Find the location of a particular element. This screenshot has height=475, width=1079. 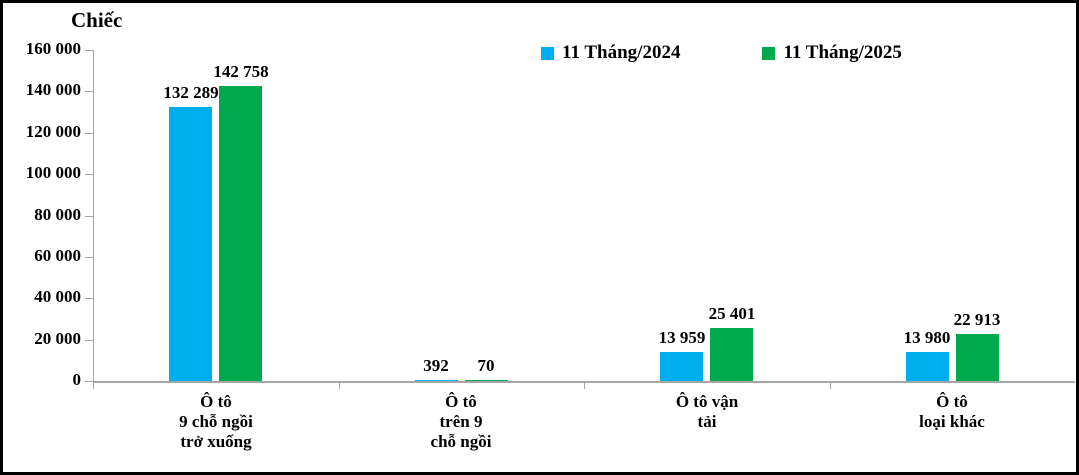

y-axis-tick-label: 160 000 is located at coordinates (53, 48).